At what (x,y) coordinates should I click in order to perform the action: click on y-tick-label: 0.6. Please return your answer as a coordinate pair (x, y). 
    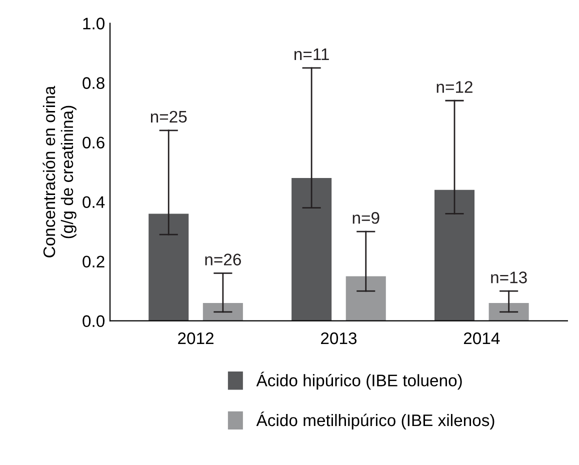
    Looking at the image, I should click on (93, 142).